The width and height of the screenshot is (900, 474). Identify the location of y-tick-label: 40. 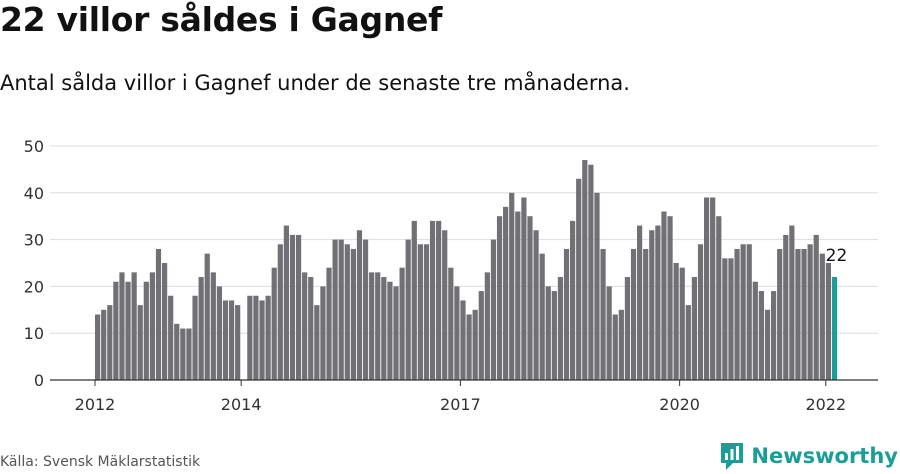
(34, 193).